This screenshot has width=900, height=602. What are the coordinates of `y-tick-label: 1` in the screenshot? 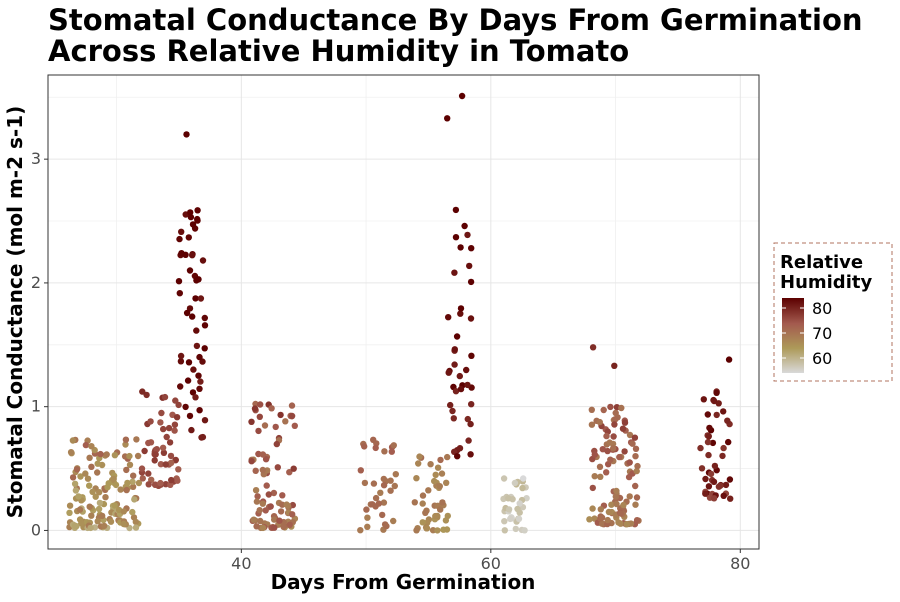 It's located at (36, 406).